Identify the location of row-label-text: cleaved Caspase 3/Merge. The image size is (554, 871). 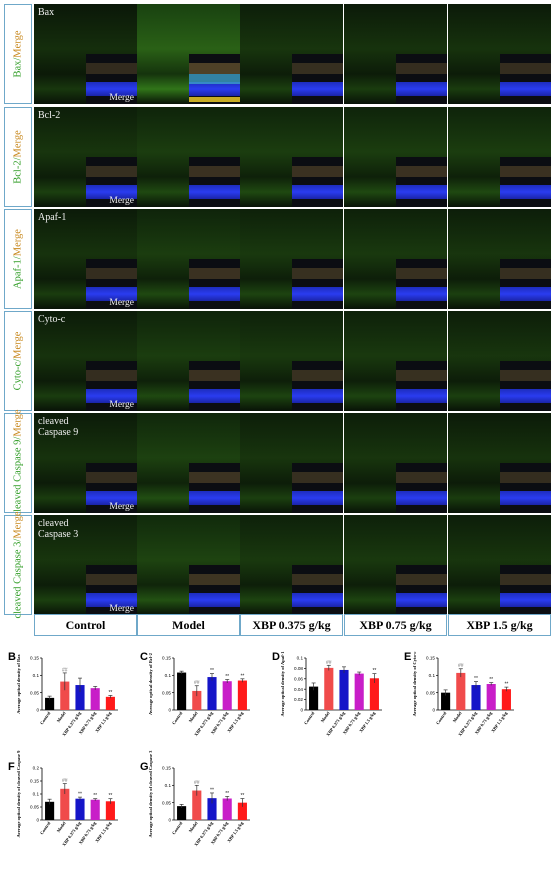
(18, 564).